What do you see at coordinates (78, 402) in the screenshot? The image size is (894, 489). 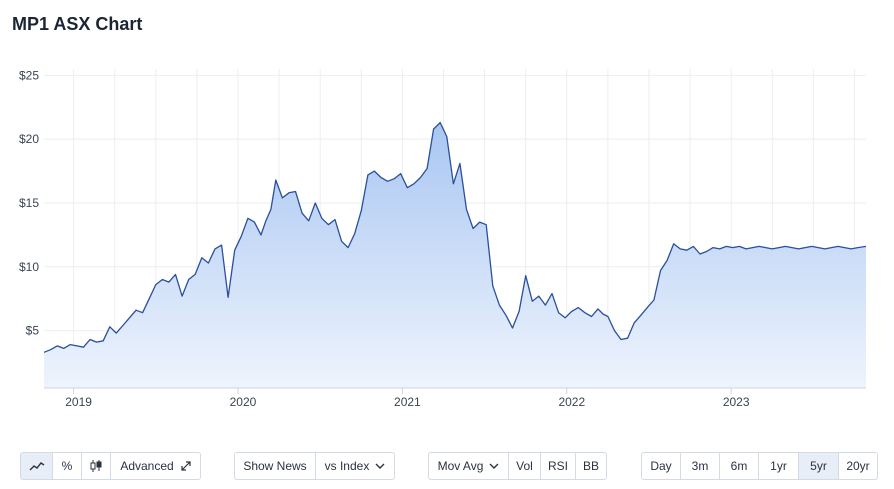 I see `x-tick-label: 2019` at bounding box center [78, 402].